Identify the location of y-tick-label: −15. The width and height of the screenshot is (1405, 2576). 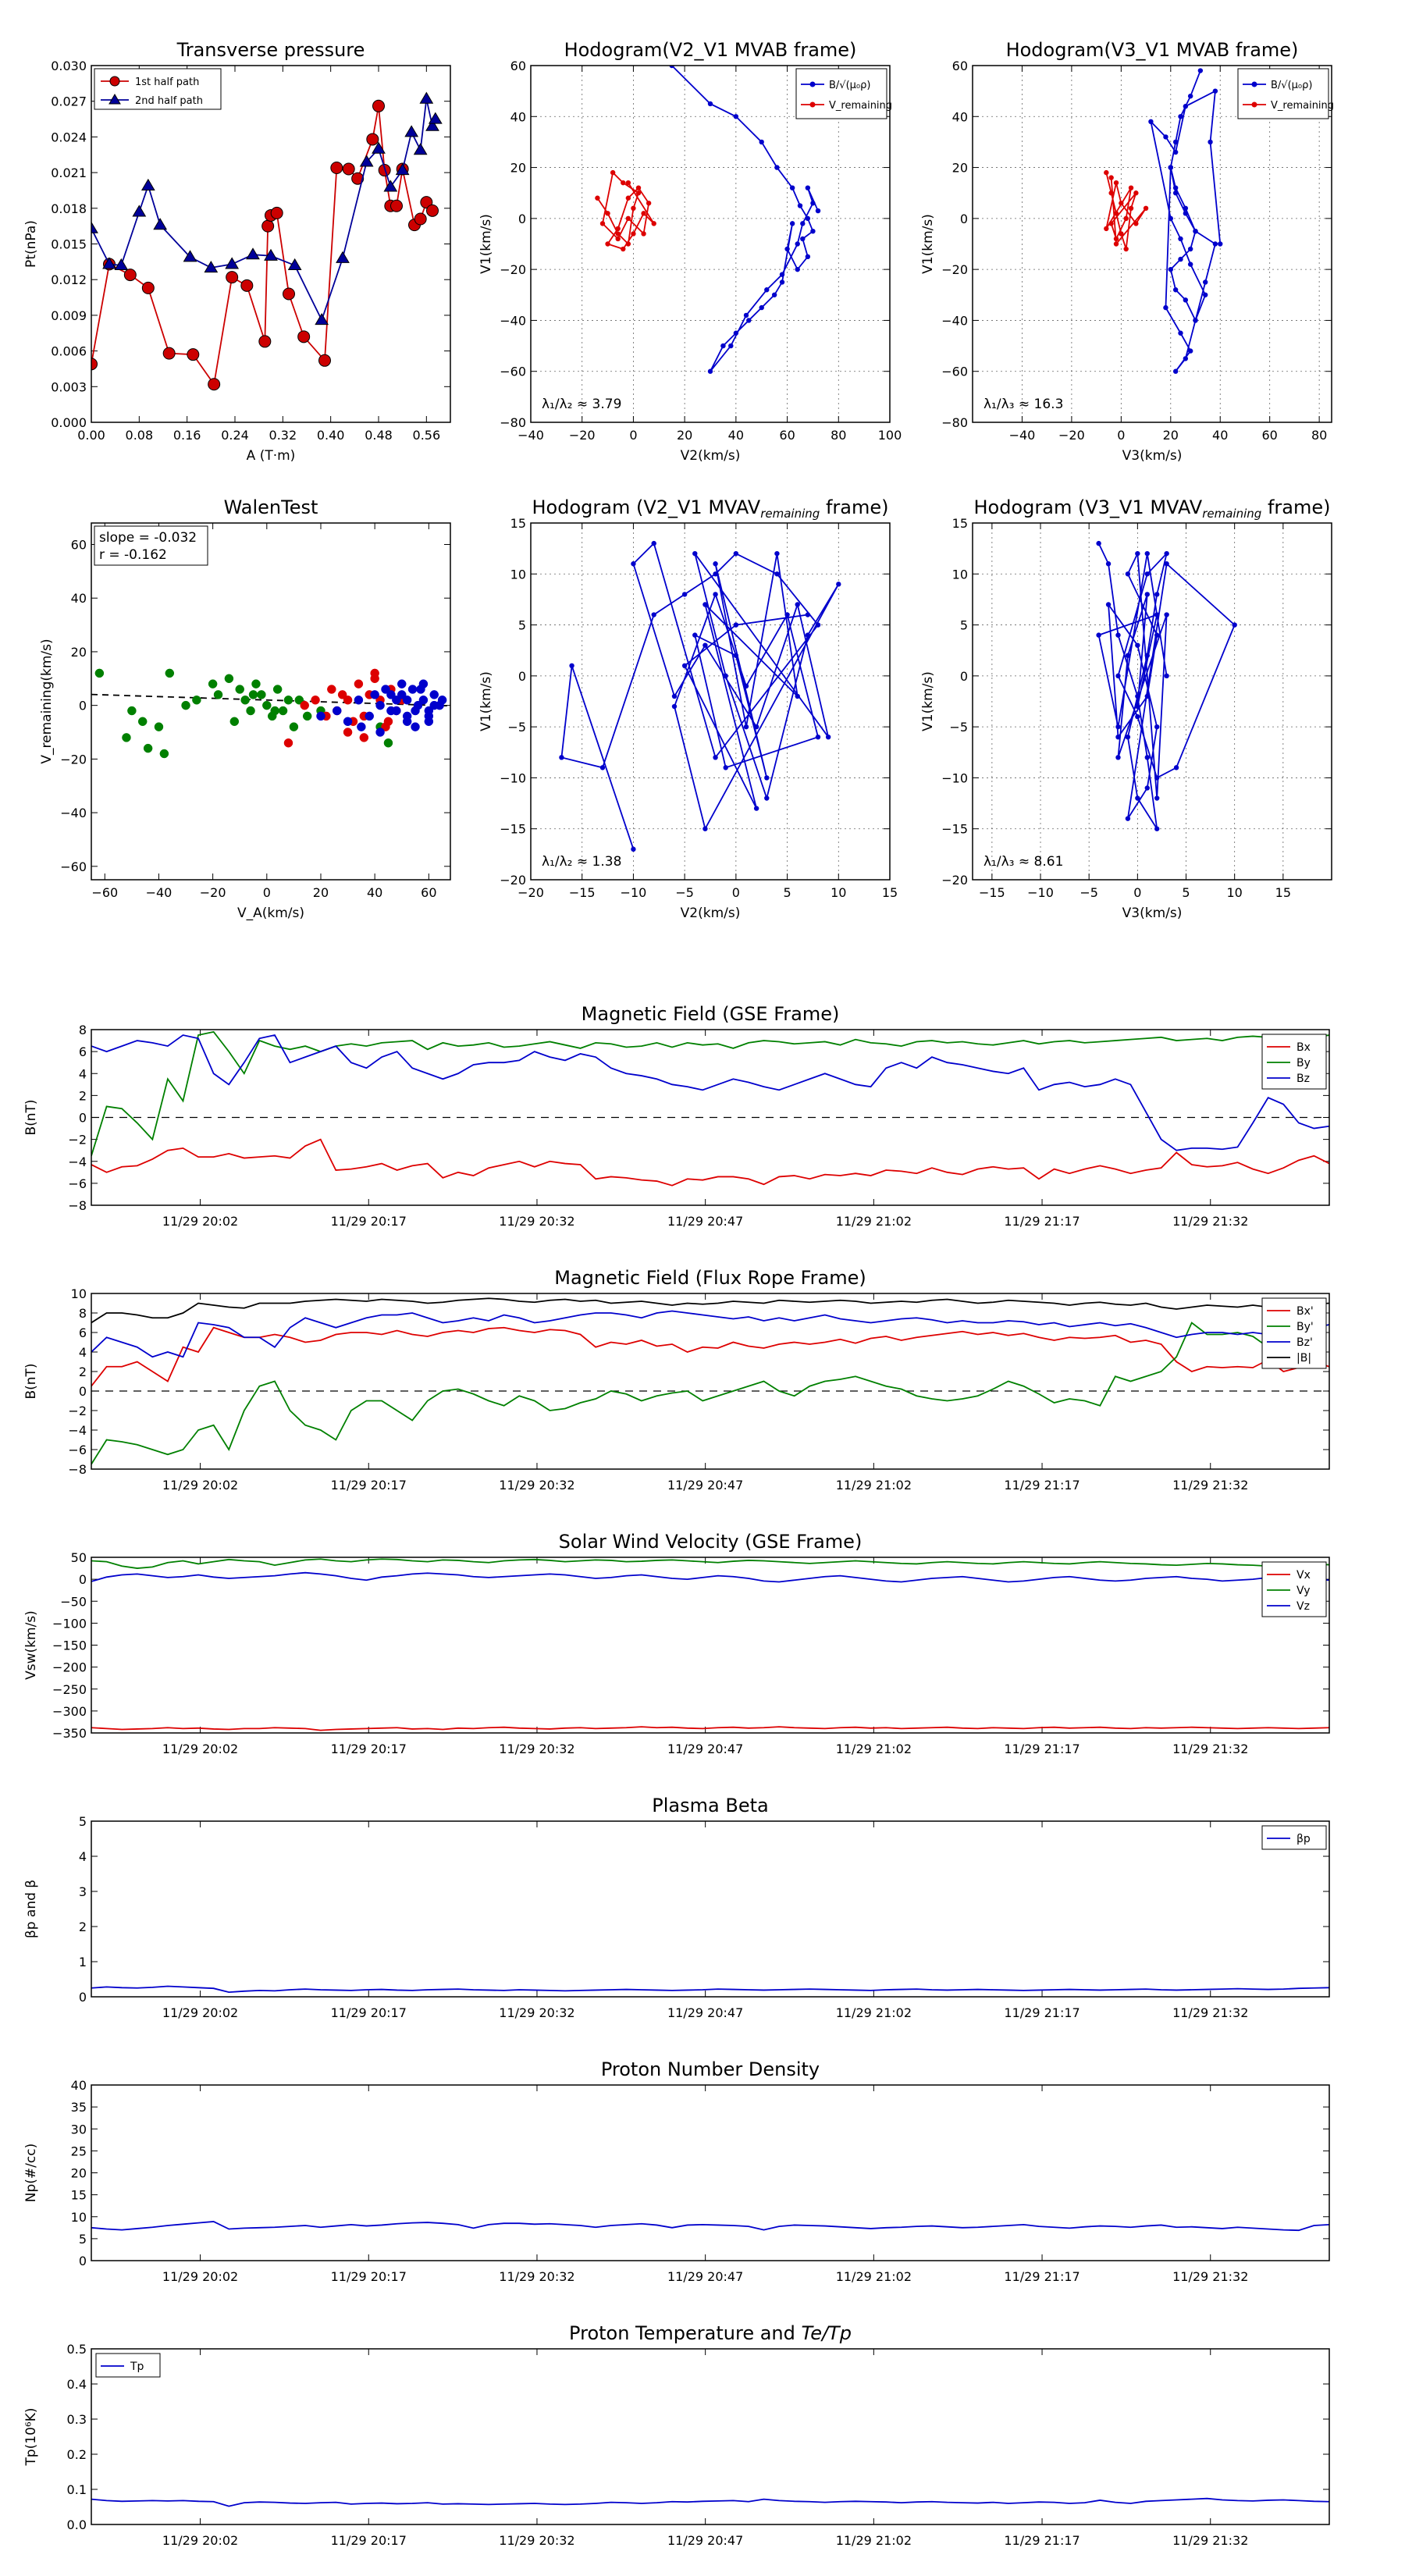
(955, 829).